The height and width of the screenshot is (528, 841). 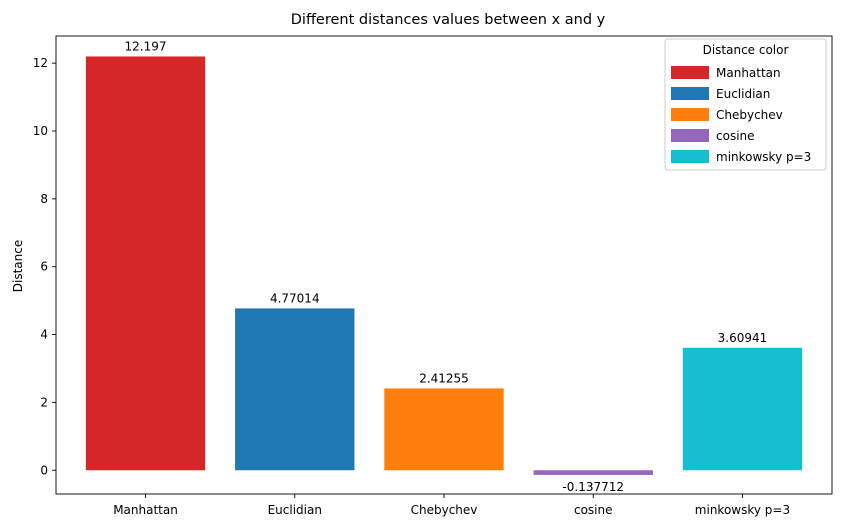 What do you see at coordinates (763, 157) in the screenshot?
I see `legend-label: minkowsky p=3` at bounding box center [763, 157].